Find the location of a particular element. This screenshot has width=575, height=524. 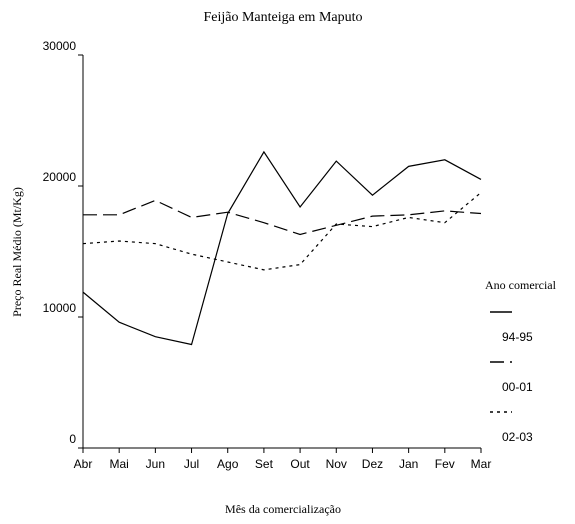

y-tick-label: 20000 is located at coordinates (60, 177).